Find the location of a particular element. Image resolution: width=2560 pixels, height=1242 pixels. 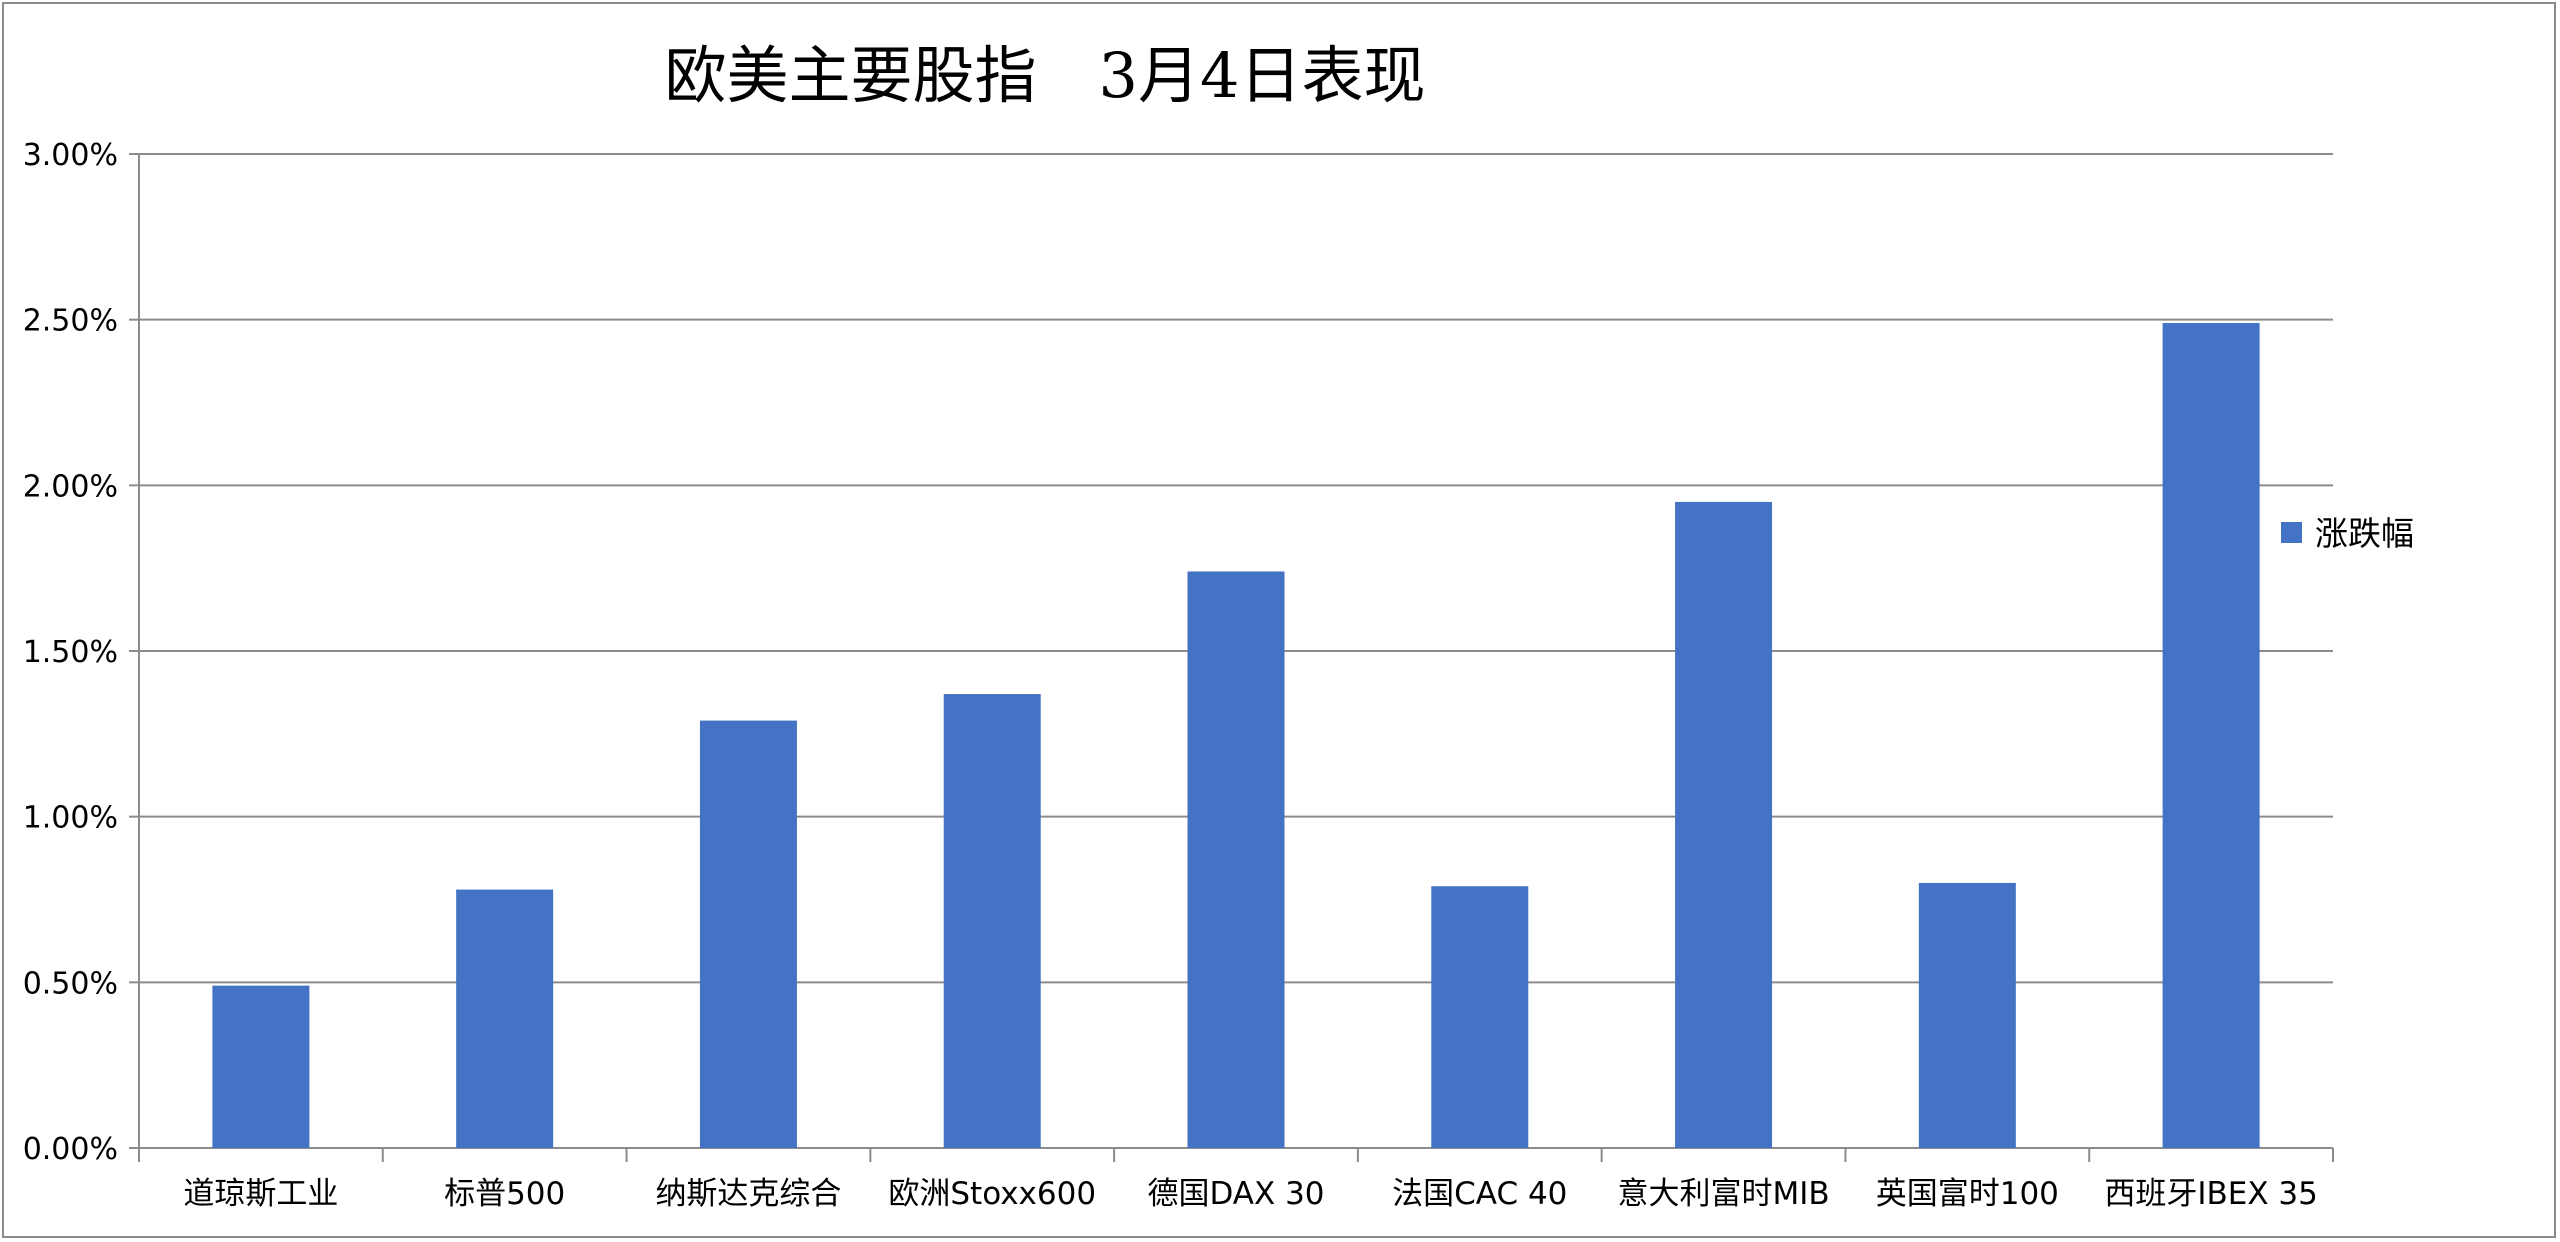

y-tick-label: 3.00% is located at coordinates (70, 155).